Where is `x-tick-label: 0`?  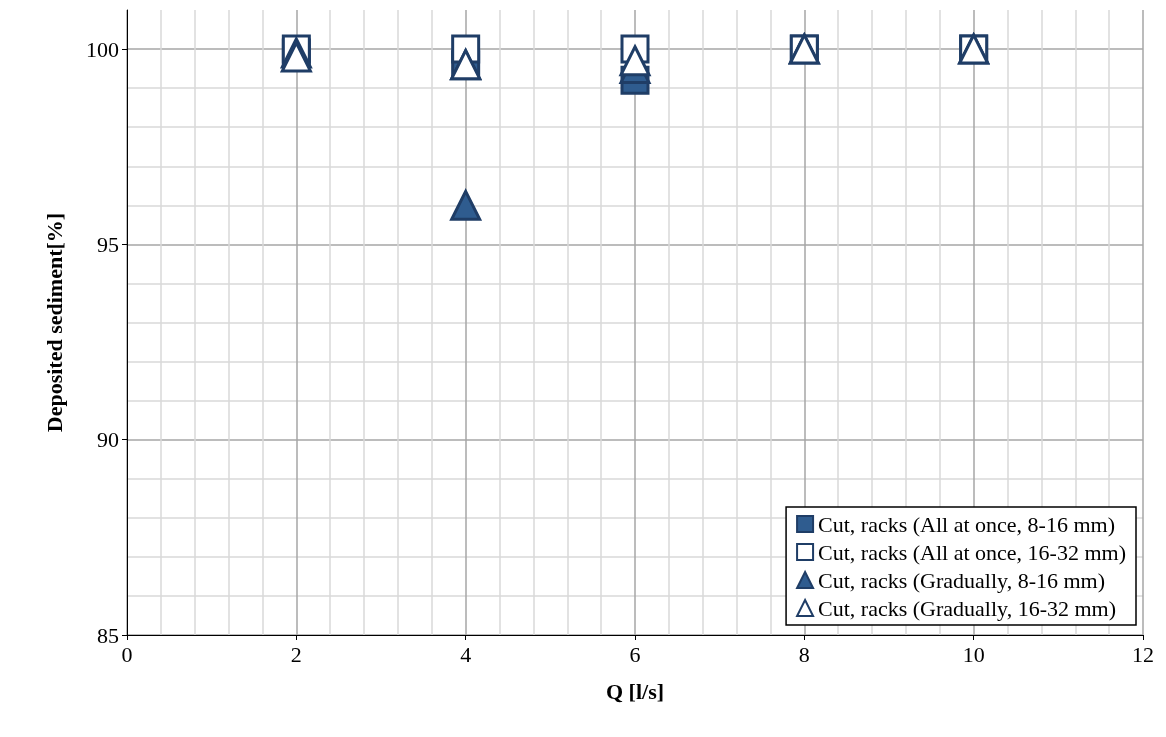 x-tick-label: 0 is located at coordinates (127, 654).